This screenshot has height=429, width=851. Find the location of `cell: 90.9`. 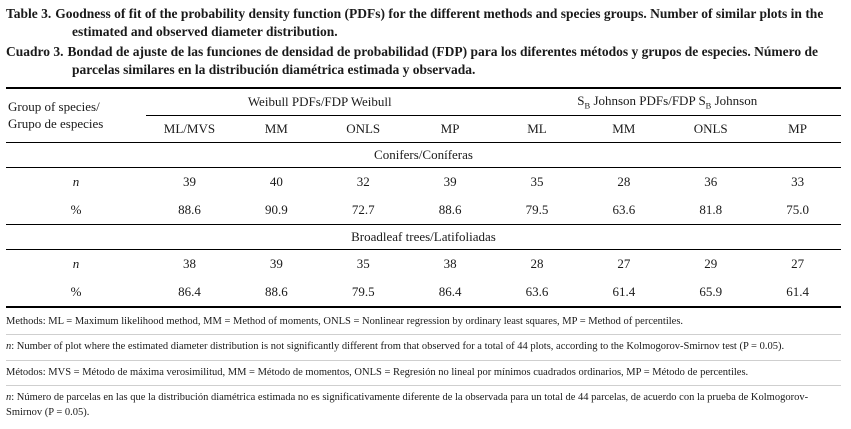

cell: 90.9 is located at coordinates (276, 209).